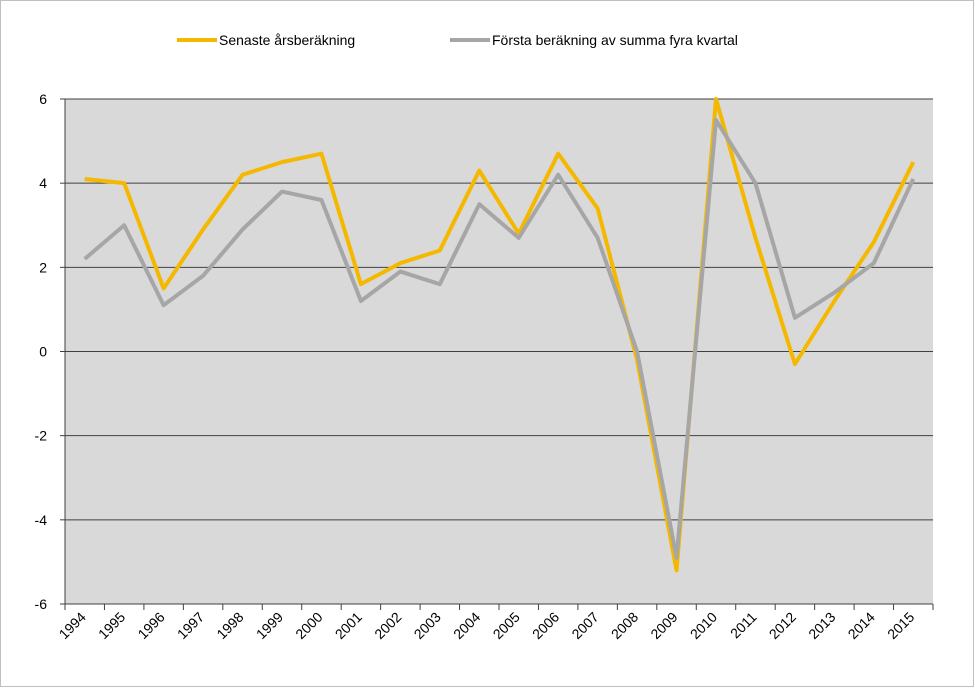 The width and height of the screenshot is (975, 693). I want to click on legend-label: Senaste årsberäkning, so click(287, 40).